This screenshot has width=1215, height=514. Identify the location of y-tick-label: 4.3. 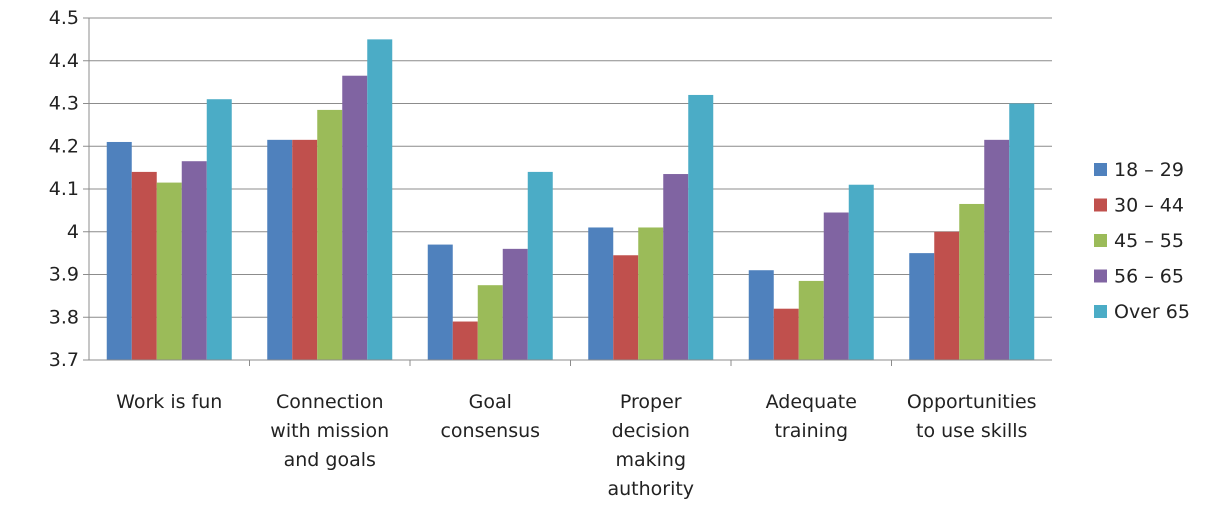
(64, 104).